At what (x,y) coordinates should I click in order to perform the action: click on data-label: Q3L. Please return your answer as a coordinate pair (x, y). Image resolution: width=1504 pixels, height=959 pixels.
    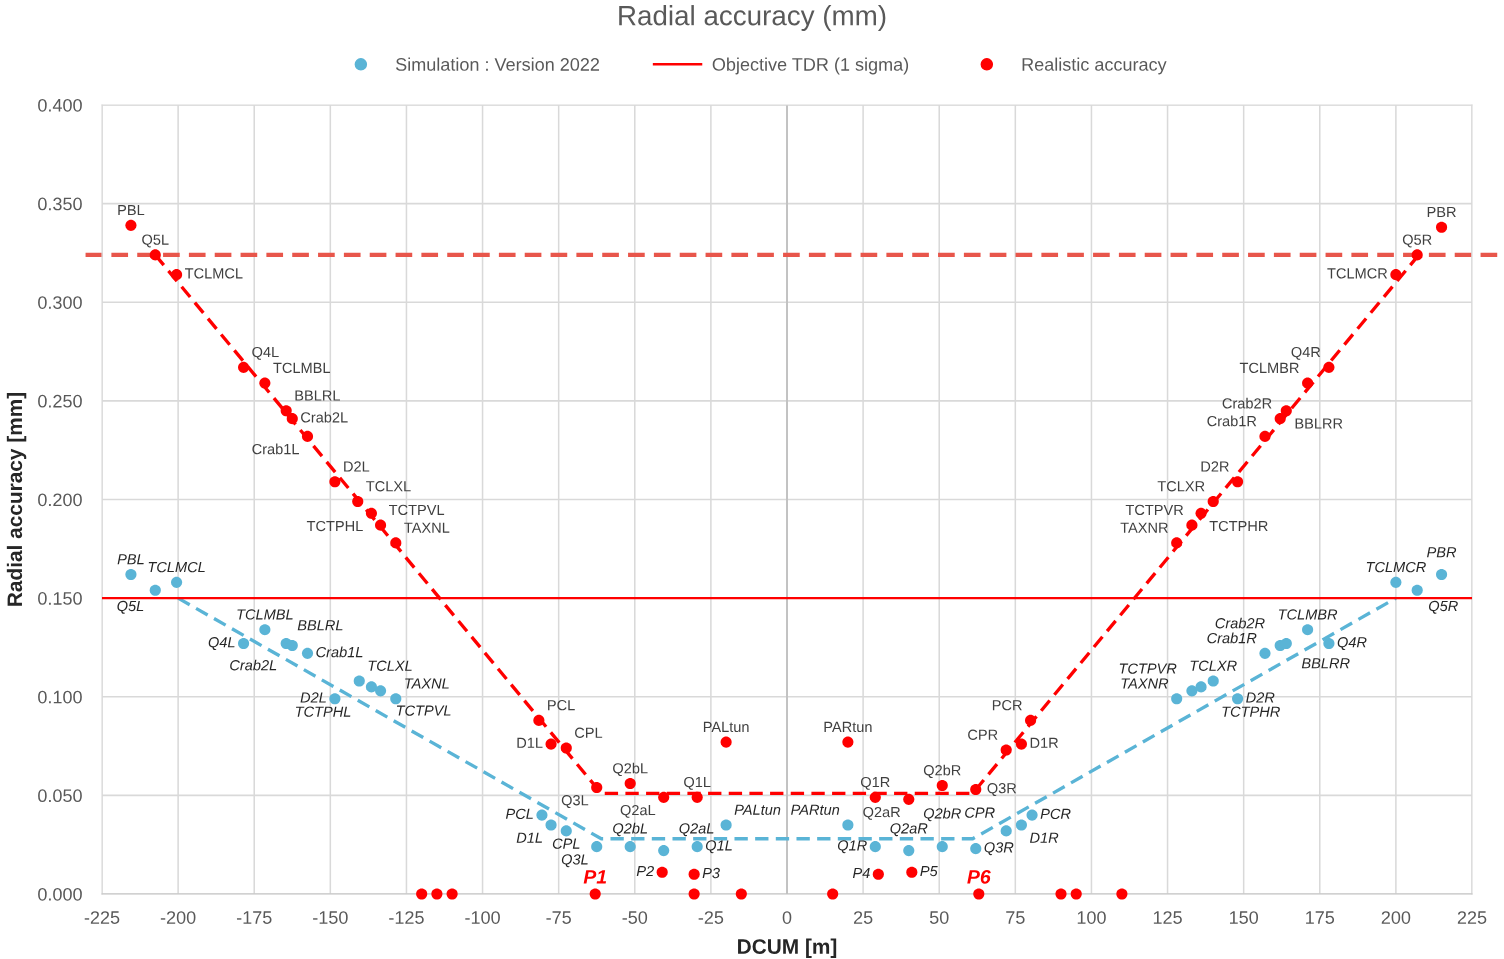
    Looking at the image, I should click on (574, 861).